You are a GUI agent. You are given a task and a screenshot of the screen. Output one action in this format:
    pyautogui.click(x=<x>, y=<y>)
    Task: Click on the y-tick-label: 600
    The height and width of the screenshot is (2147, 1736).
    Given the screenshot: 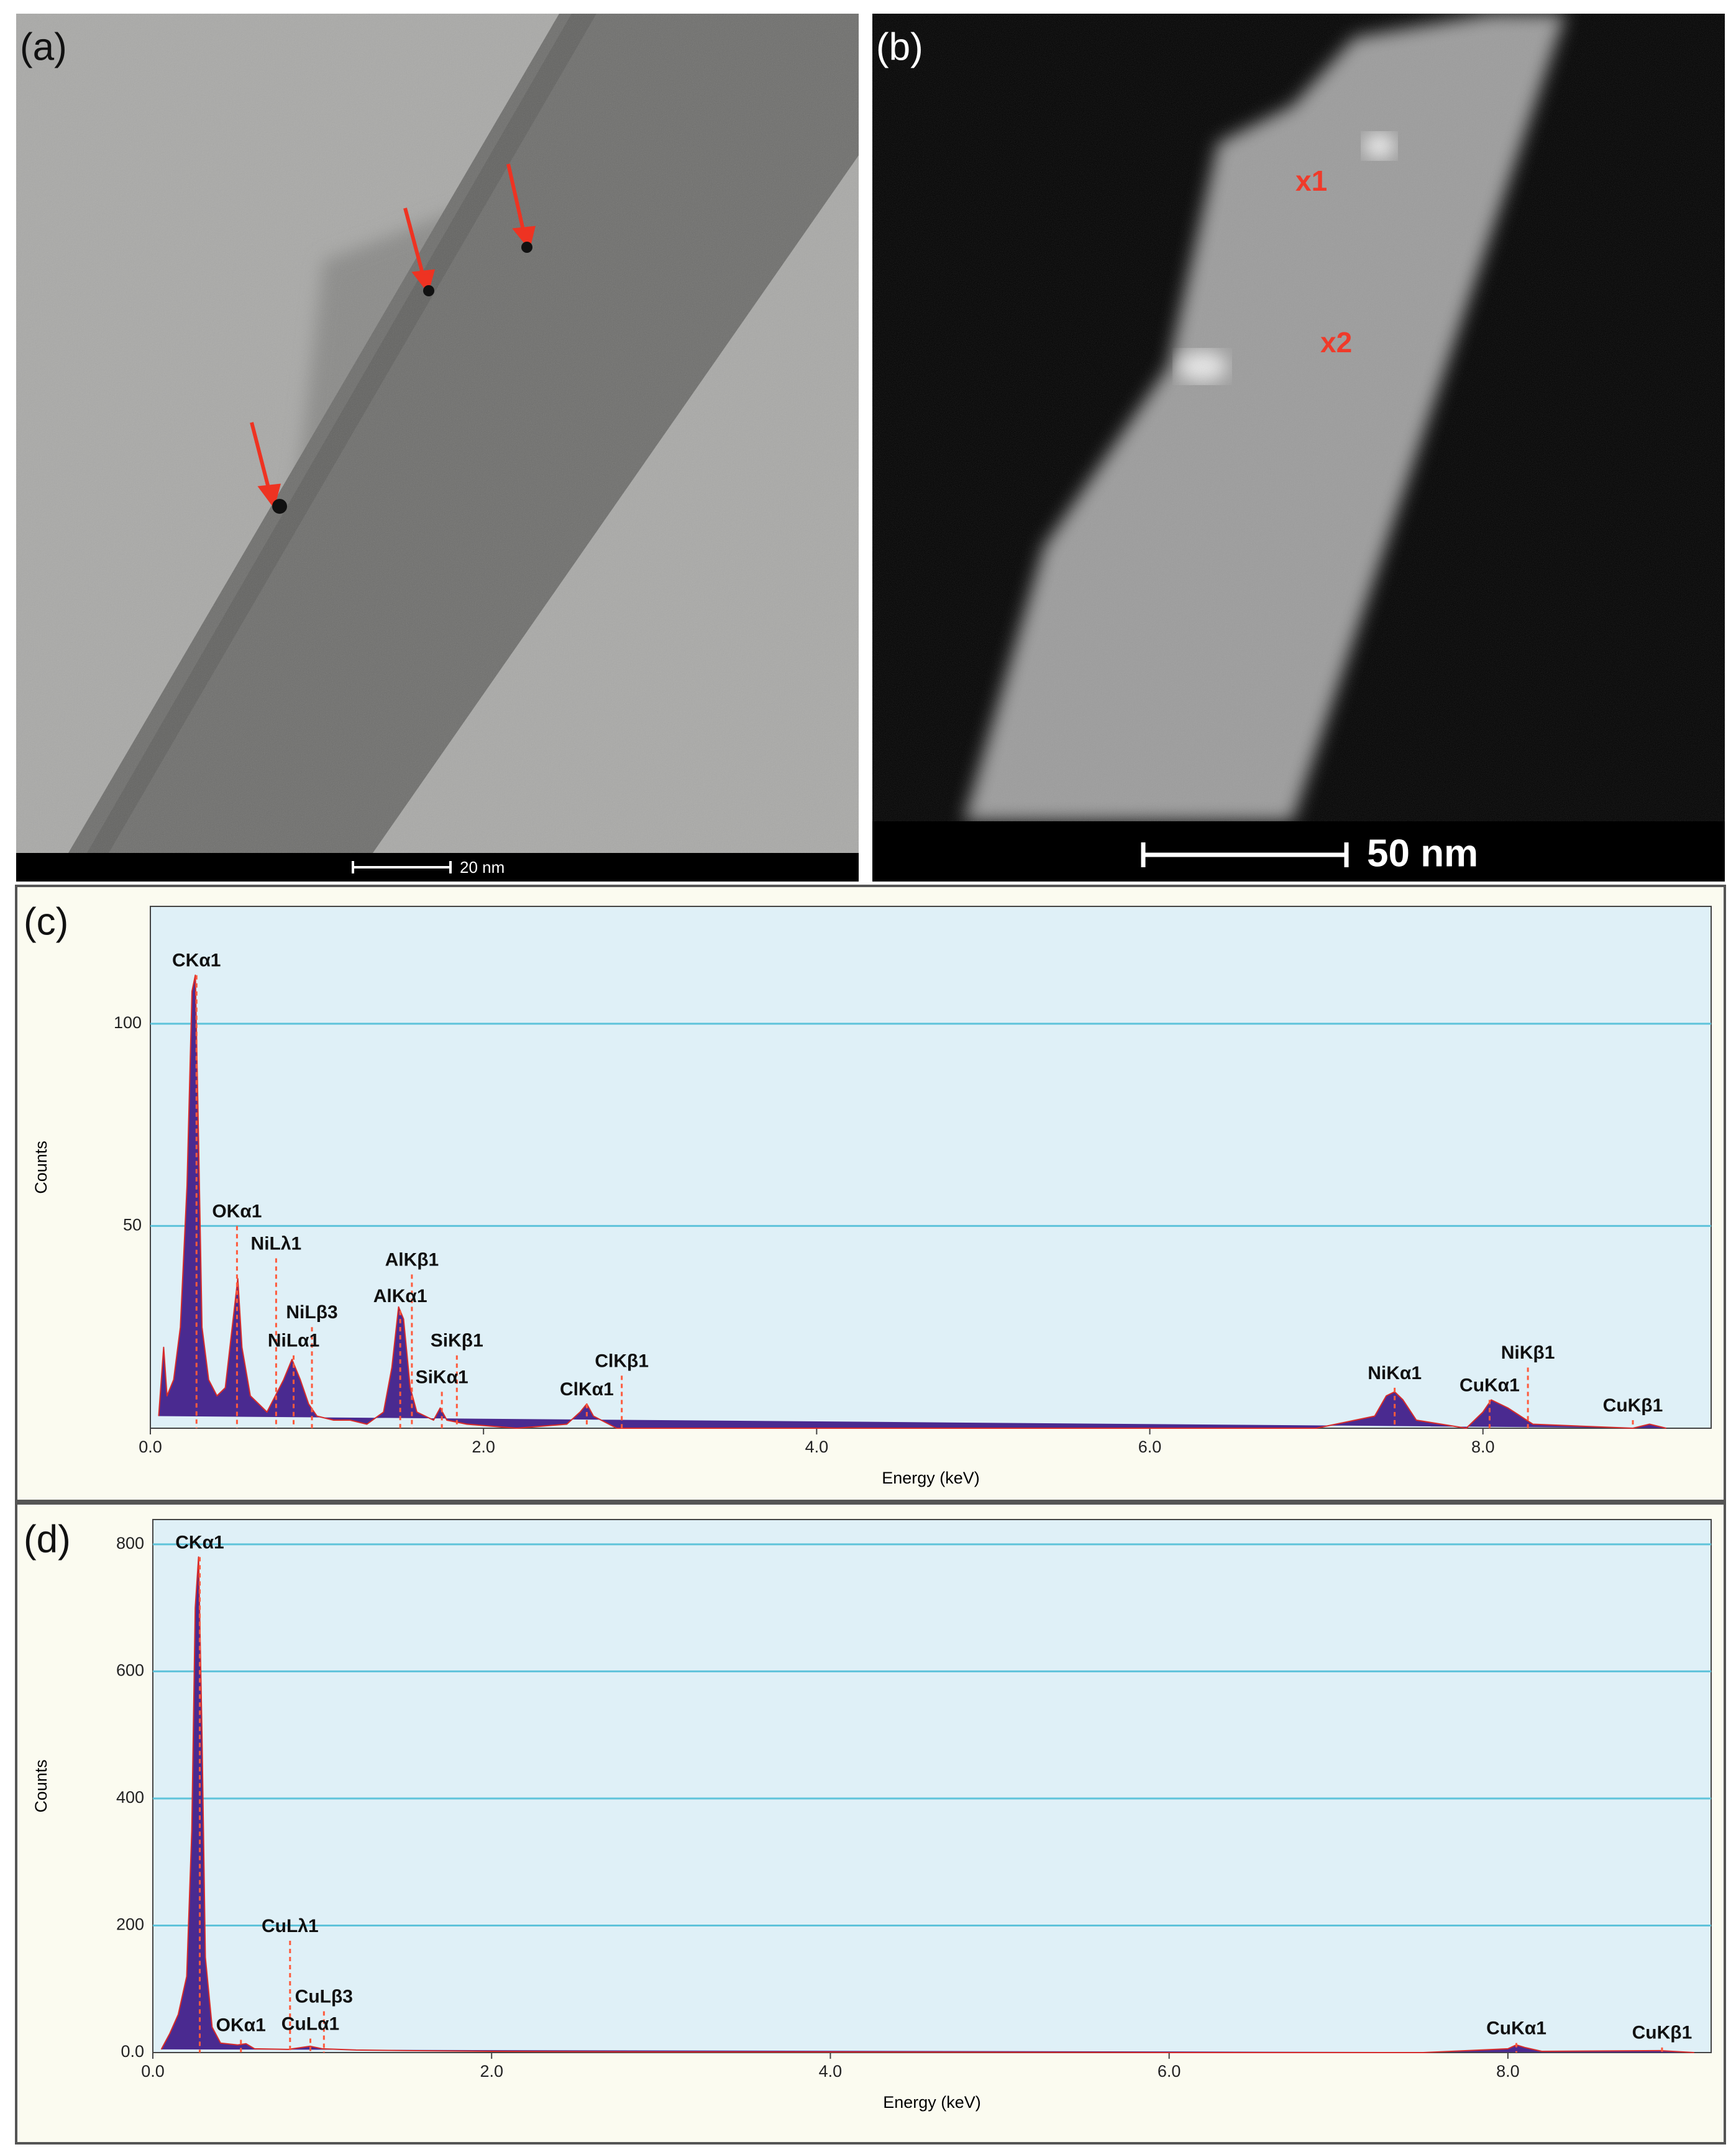 What is the action you would take?
    pyautogui.click(x=130, y=1670)
    